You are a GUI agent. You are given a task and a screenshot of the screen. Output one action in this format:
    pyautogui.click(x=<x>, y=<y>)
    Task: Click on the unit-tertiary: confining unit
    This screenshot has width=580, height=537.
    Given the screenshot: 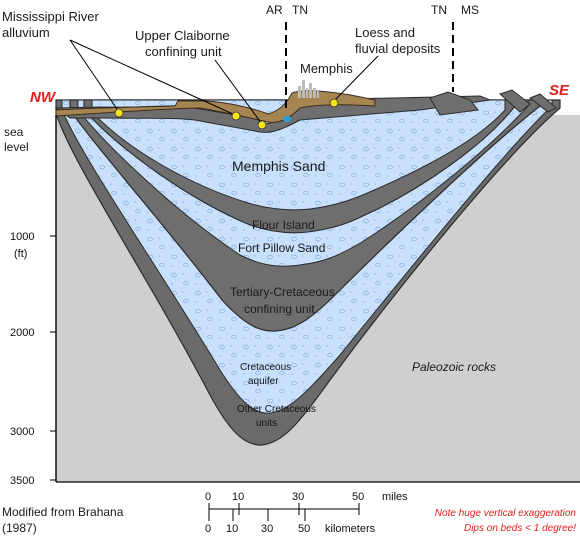 What is the action you would take?
    pyautogui.click(x=279, y=309)
    